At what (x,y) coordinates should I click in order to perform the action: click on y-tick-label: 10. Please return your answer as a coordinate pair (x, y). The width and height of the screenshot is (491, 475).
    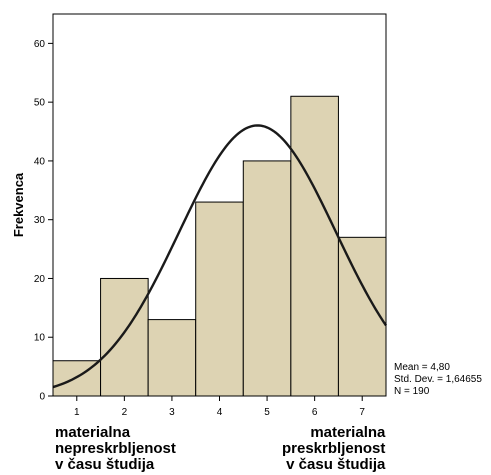
    Looking at the image, I should click on (40, 338).